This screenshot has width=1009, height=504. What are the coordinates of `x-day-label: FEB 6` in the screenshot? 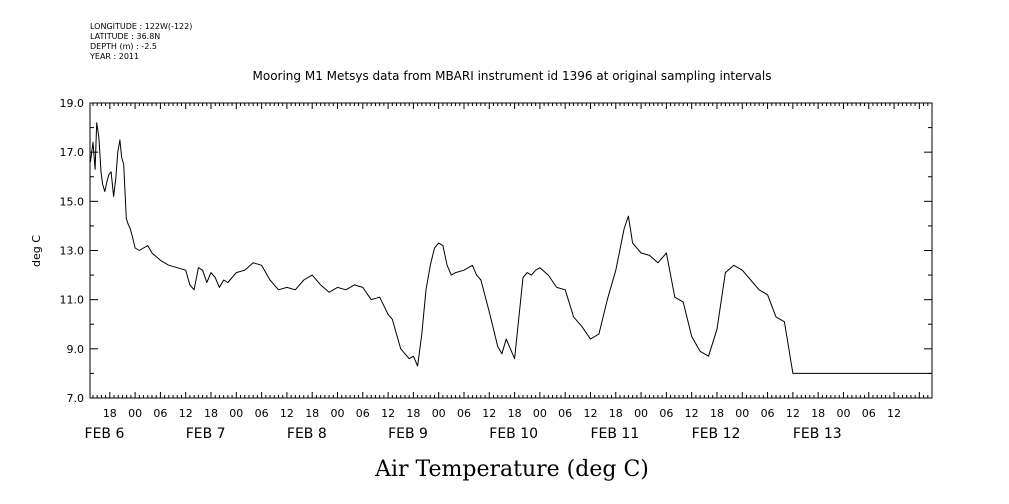 It's located at (105, 434).